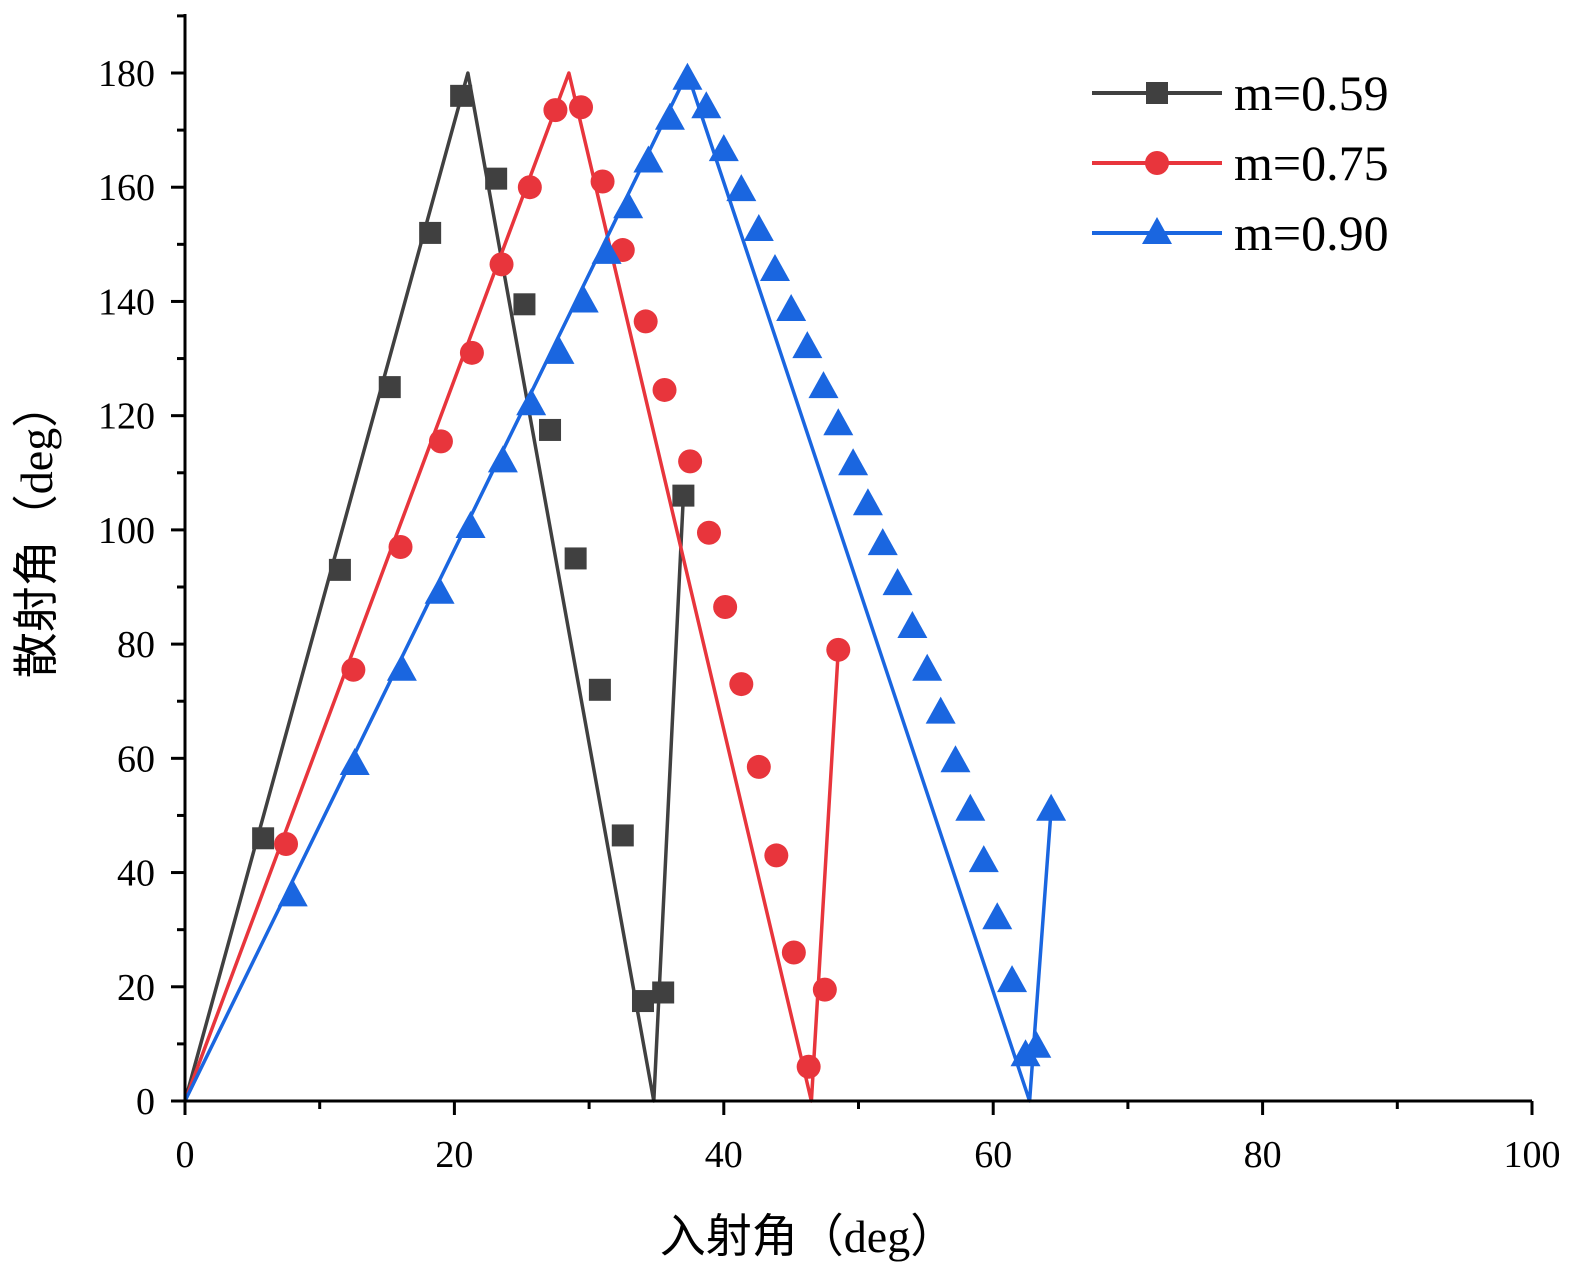  I want to click on y-tick-label: 80, so click(136, 645).